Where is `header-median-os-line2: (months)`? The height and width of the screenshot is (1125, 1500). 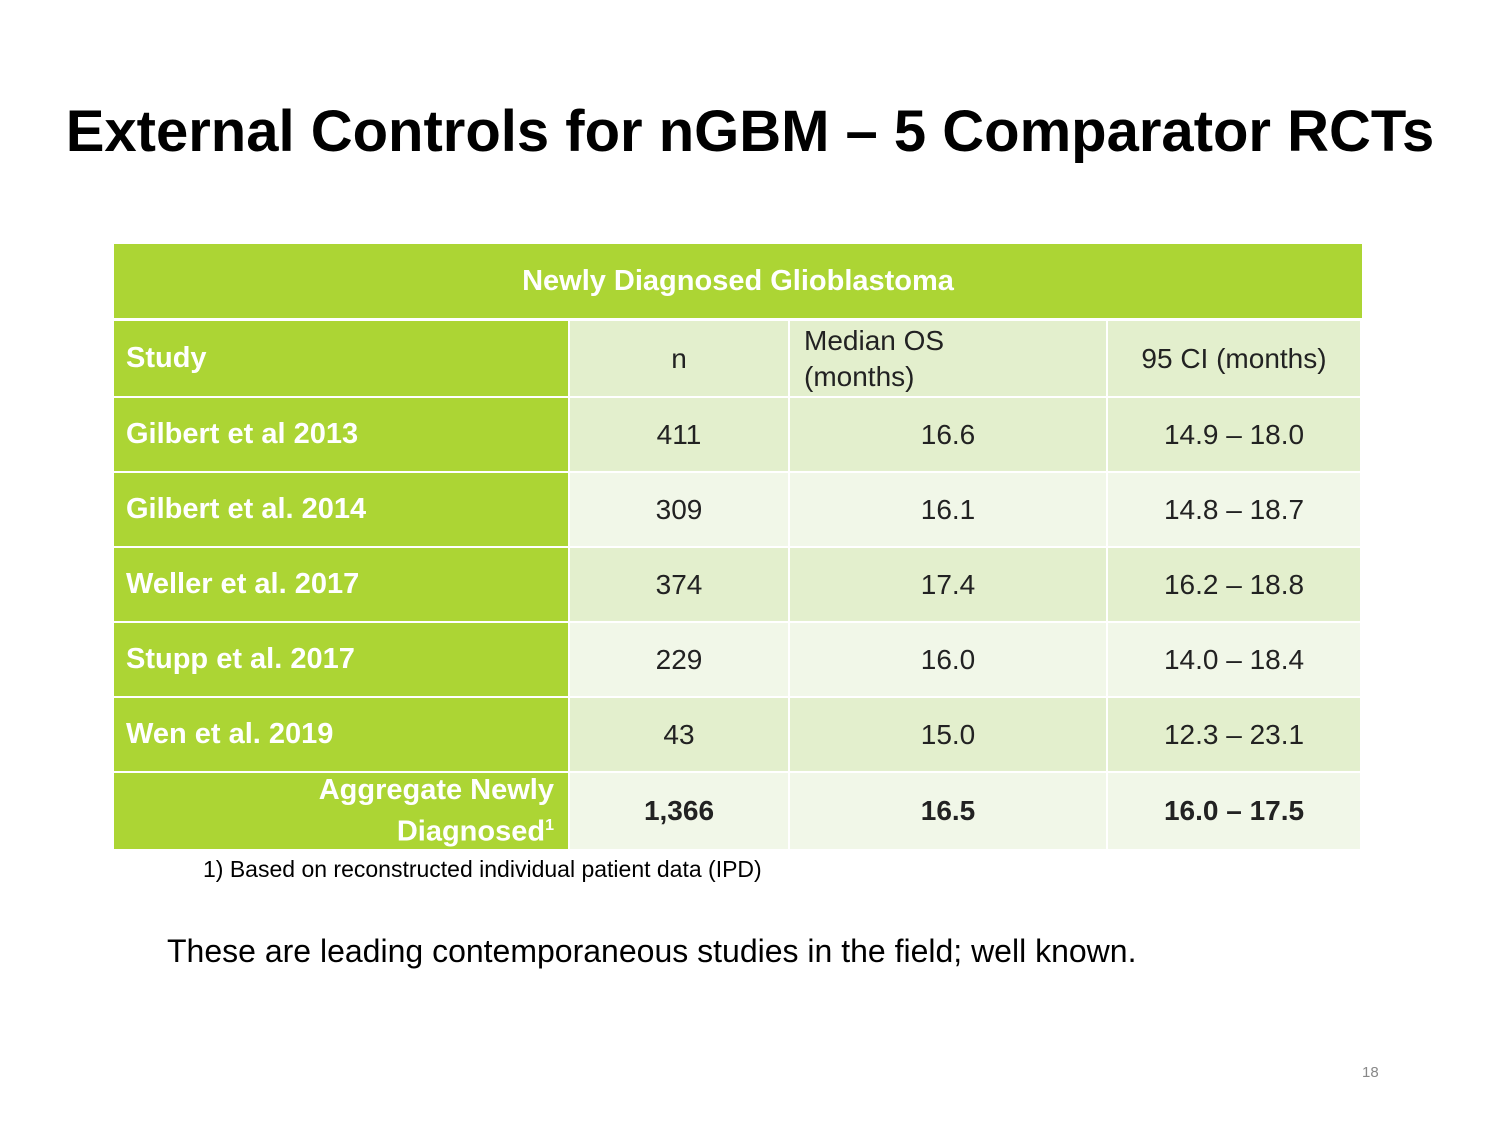
header-median-os-line2: (months) is located at coordinates (859, 376).